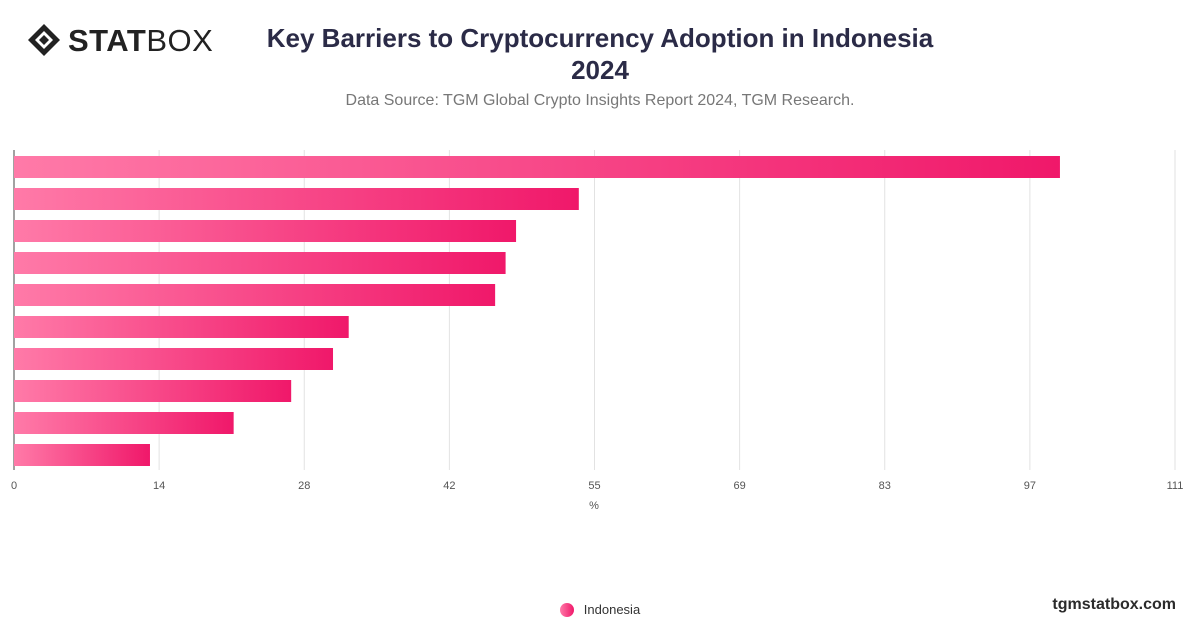 The width and height of the screenshot is (1200, 628). What do you see at coordinates (594, 486) in the screenshot?
I see `x-tick-label: 55` at bounding box center [594, 486].